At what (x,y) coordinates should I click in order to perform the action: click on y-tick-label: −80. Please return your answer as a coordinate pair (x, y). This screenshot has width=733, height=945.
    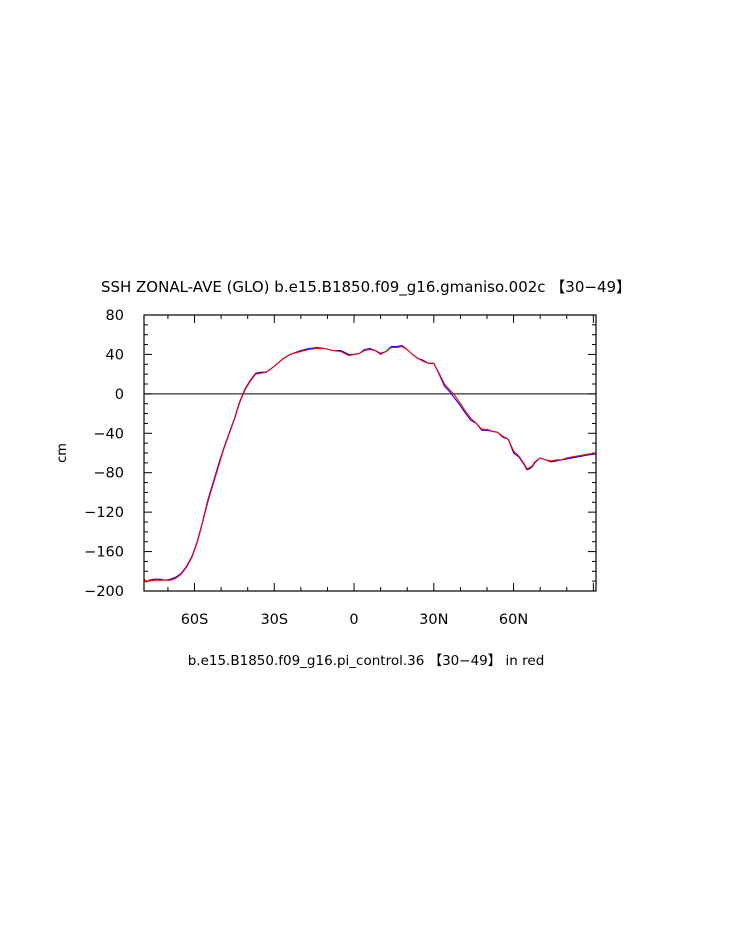
    Looking at the image, I should click on (108, 474).